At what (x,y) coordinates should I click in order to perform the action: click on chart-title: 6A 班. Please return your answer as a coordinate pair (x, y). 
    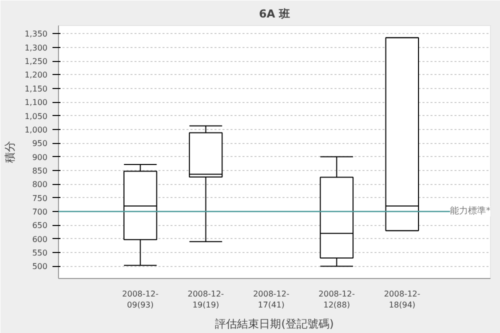
    Looking at the image, I should click on (274, 14).